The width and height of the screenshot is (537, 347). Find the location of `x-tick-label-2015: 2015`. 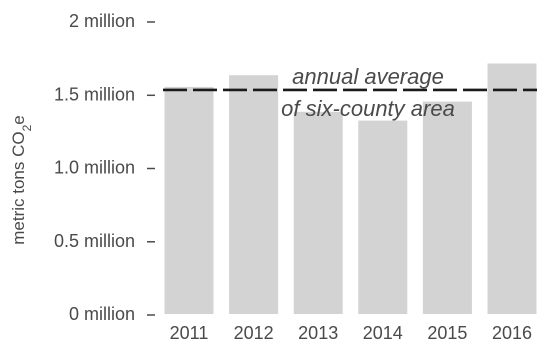

x-tick-label-2015: 2015 is located at coordinates (447, 333).